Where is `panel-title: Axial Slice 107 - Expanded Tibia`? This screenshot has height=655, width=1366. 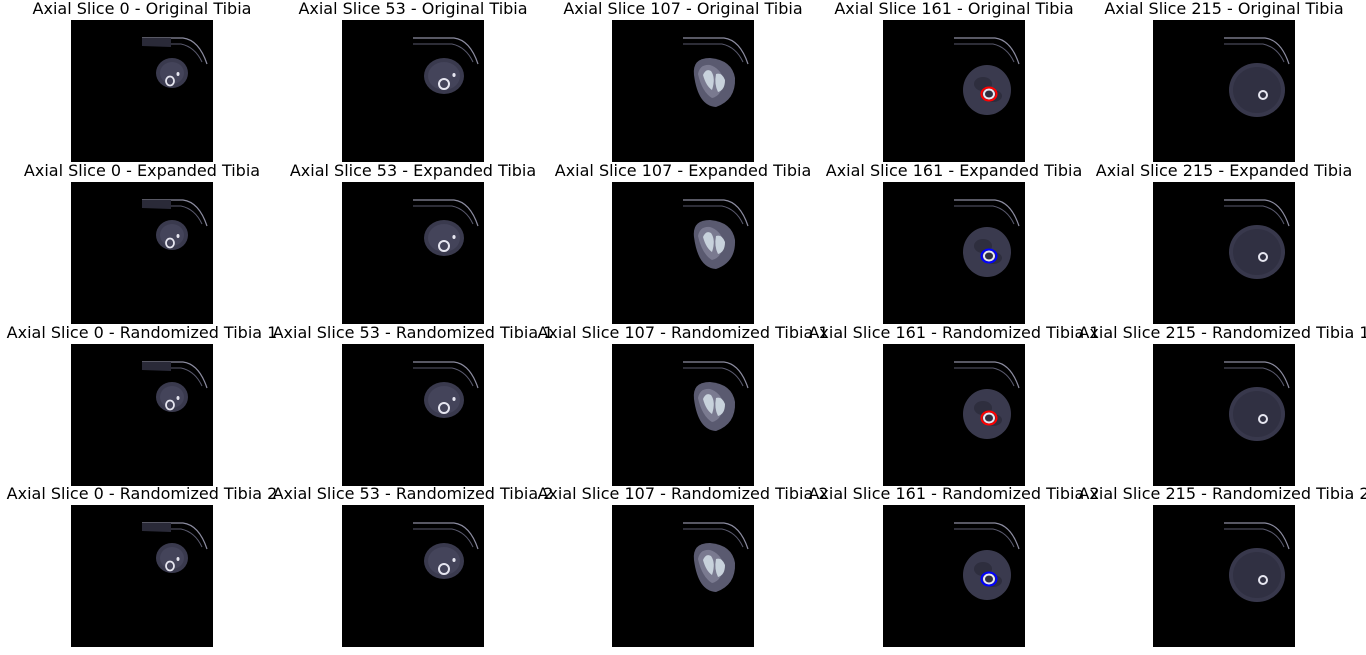 panel-title: Axial Slice 107 - Expanded Tibia is located at coordinates (683, 170).